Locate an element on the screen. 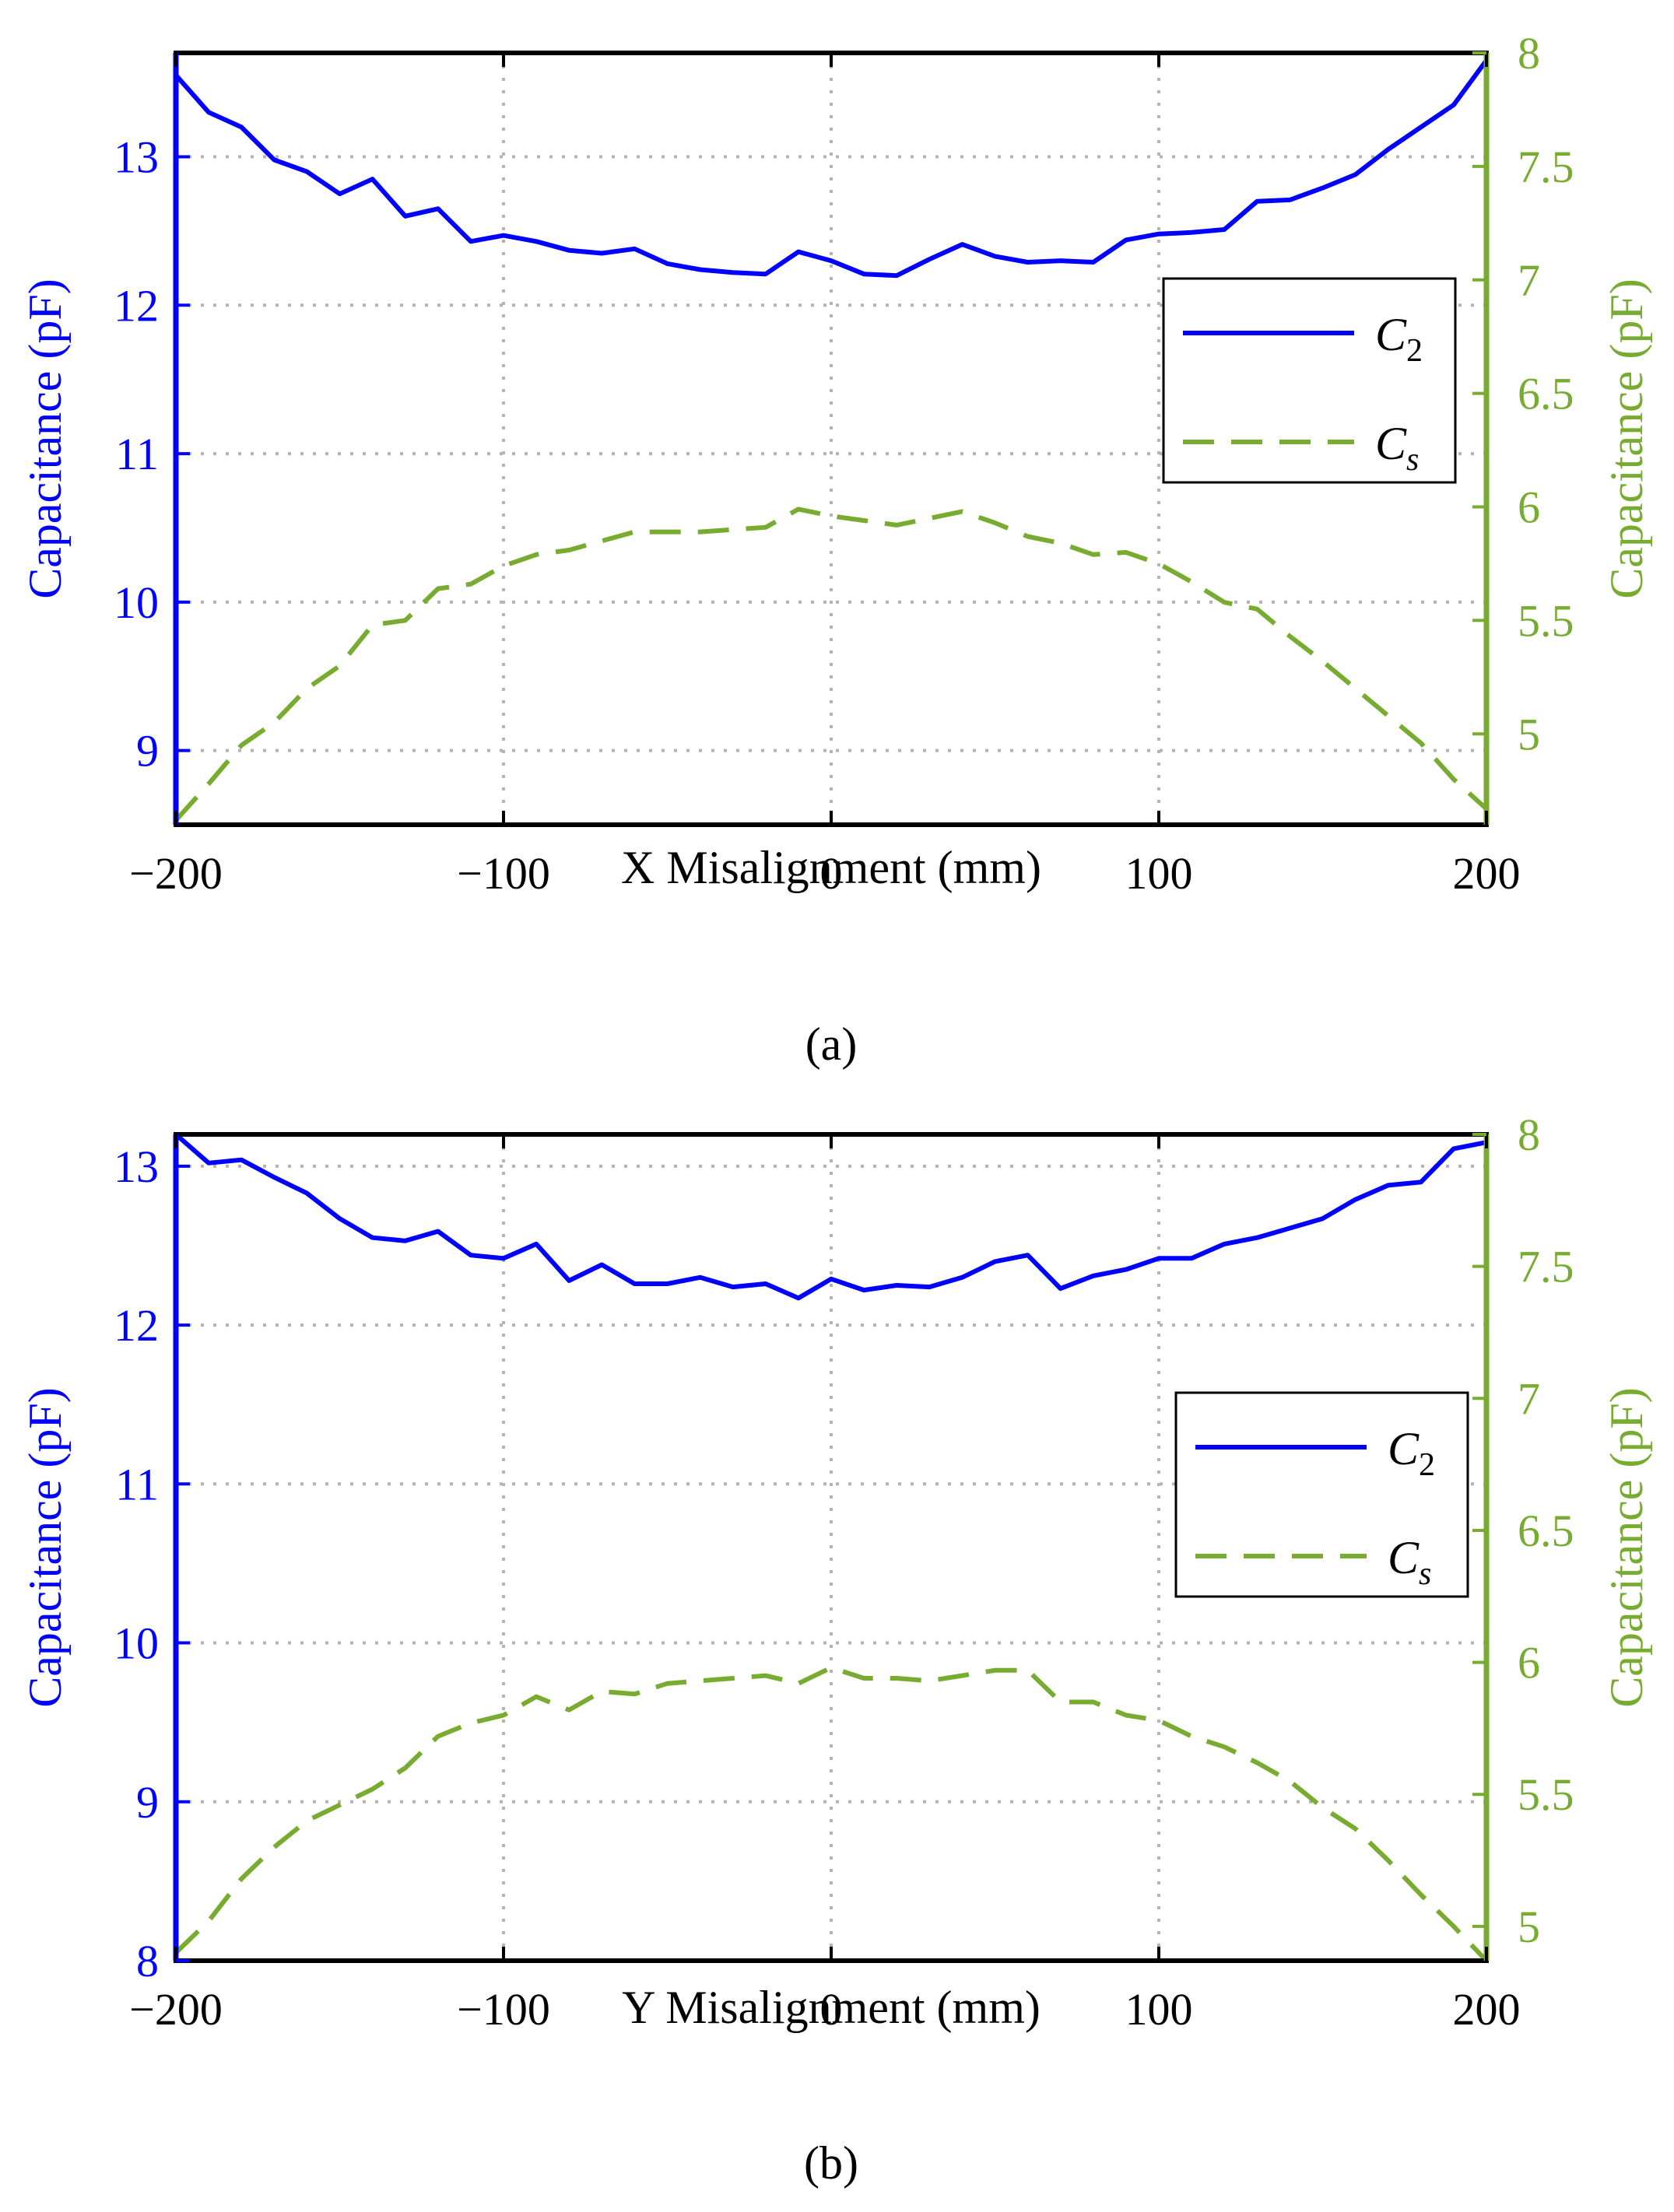 The image size is (1674, 2212). x-axis-label: Y Misalignment (mm) is located at coordinates (832, 2007).